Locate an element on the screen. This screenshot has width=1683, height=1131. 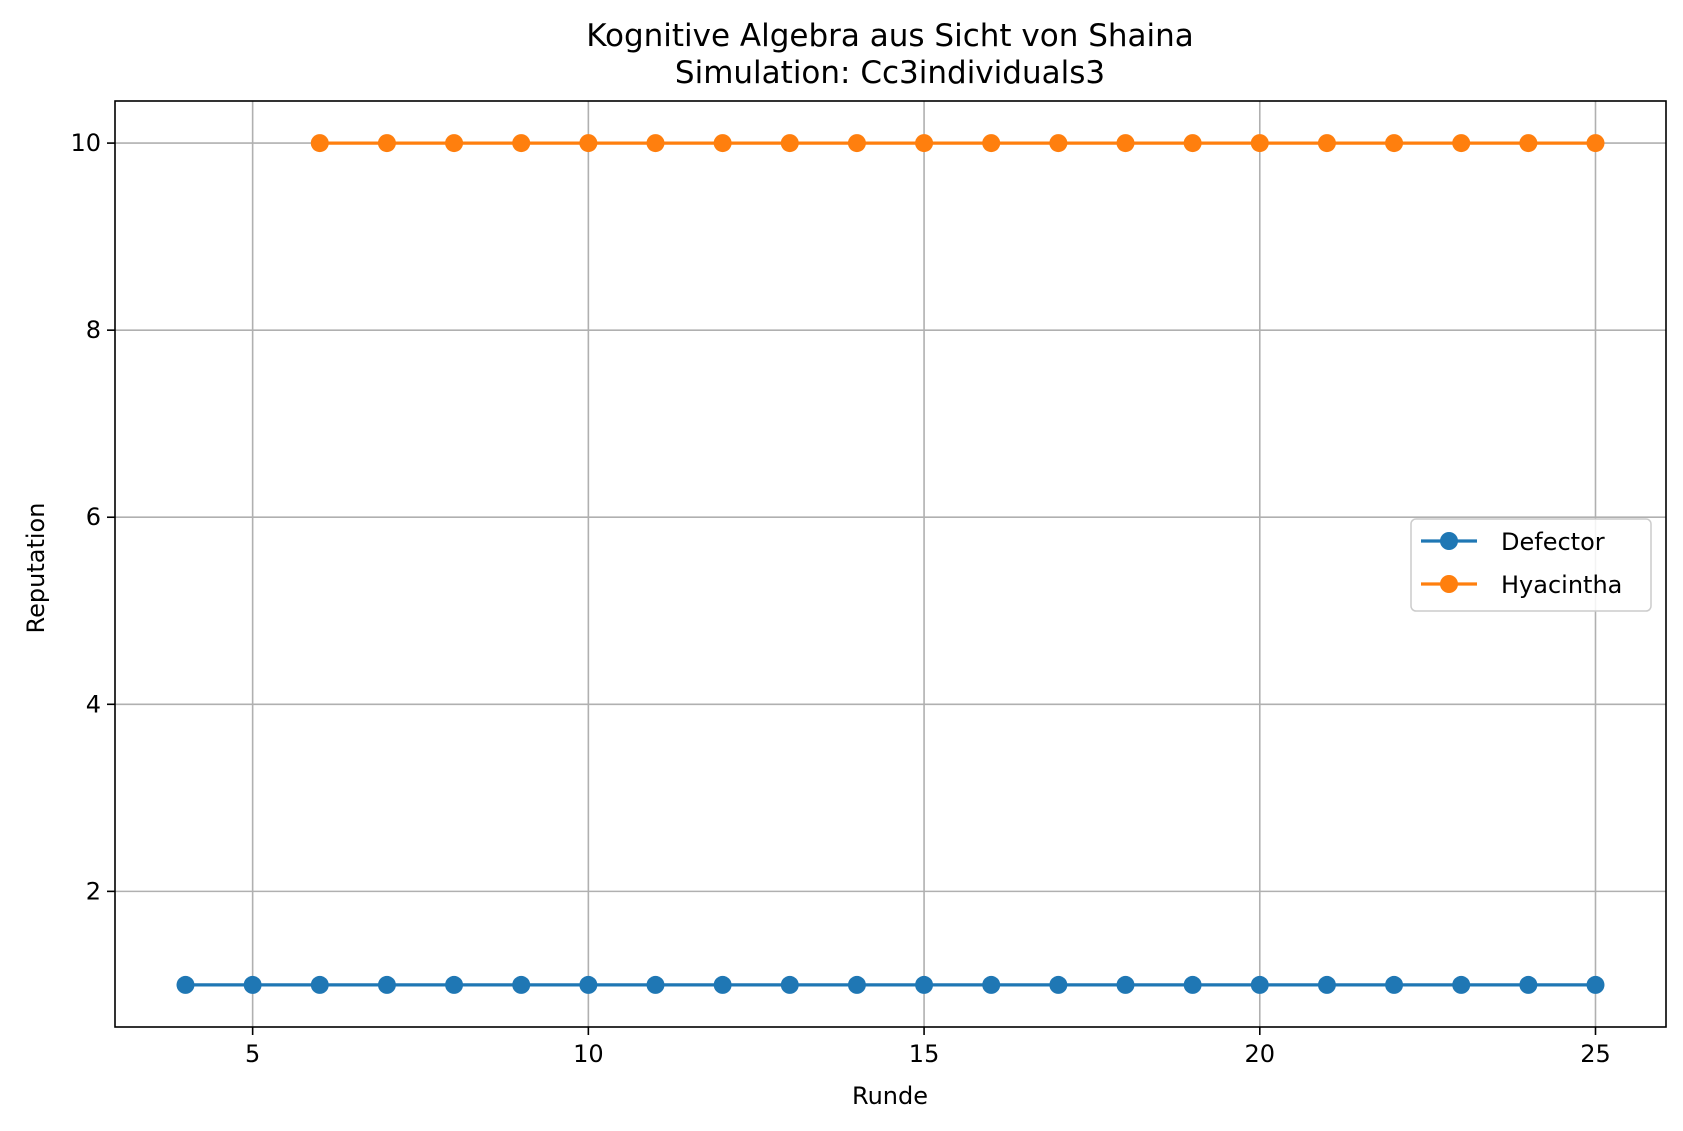
x-tick-label: 25 is located at coordinates (1595, 1054).